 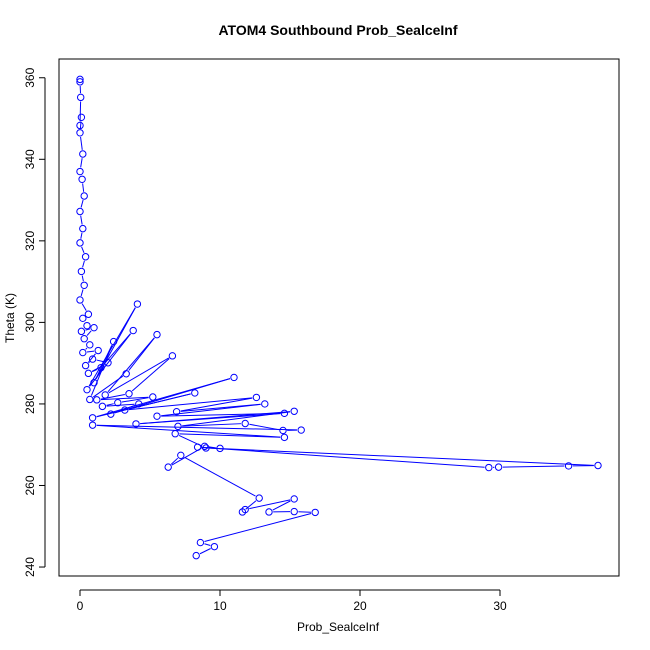 What do you see at coordinates (338, 627) in the screenshot?
I see `x-axis-label: Prob_SealceInf` at bounding box center [338, 627].